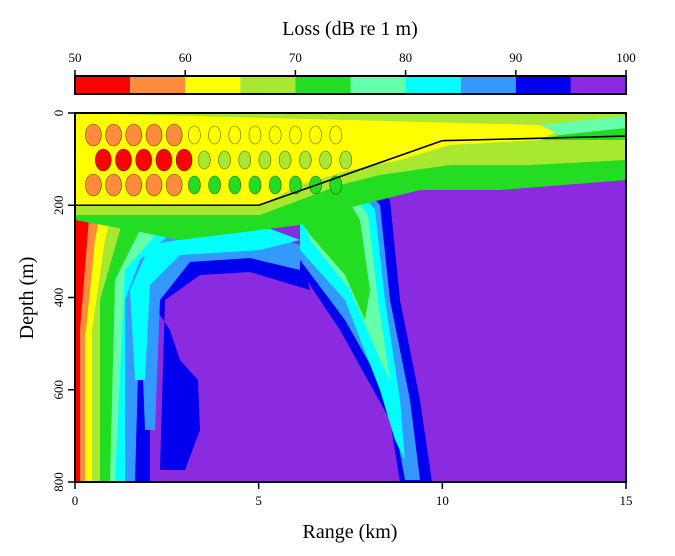 The width and height of the screenshot is (675, 556). Describe the element at coordinates (583, 125) in the screenshot. I see `region-surface-aqua` at that location.